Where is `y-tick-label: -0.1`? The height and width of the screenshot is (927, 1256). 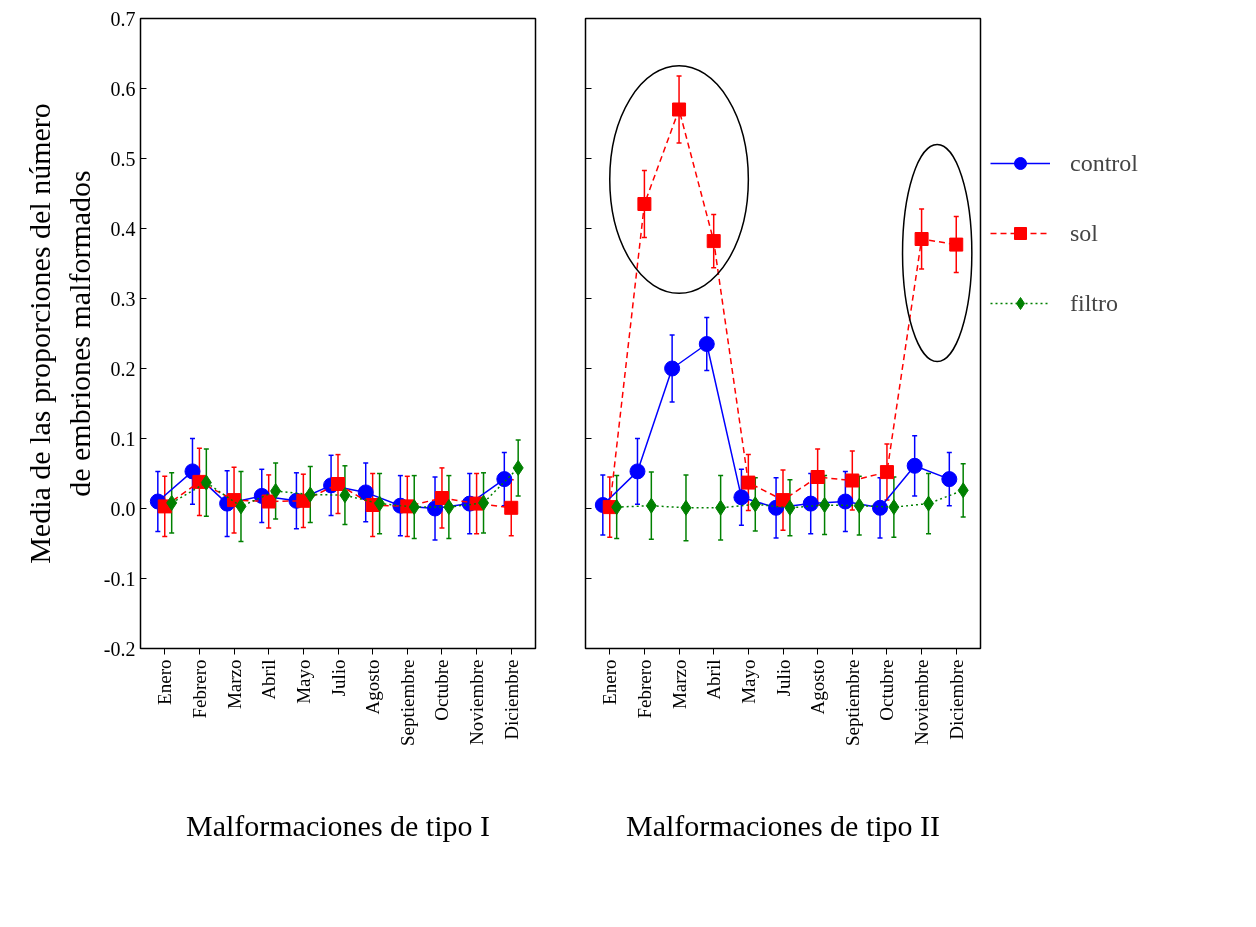 y-tick-label: -0.1 is located at coordinates (119, 578).